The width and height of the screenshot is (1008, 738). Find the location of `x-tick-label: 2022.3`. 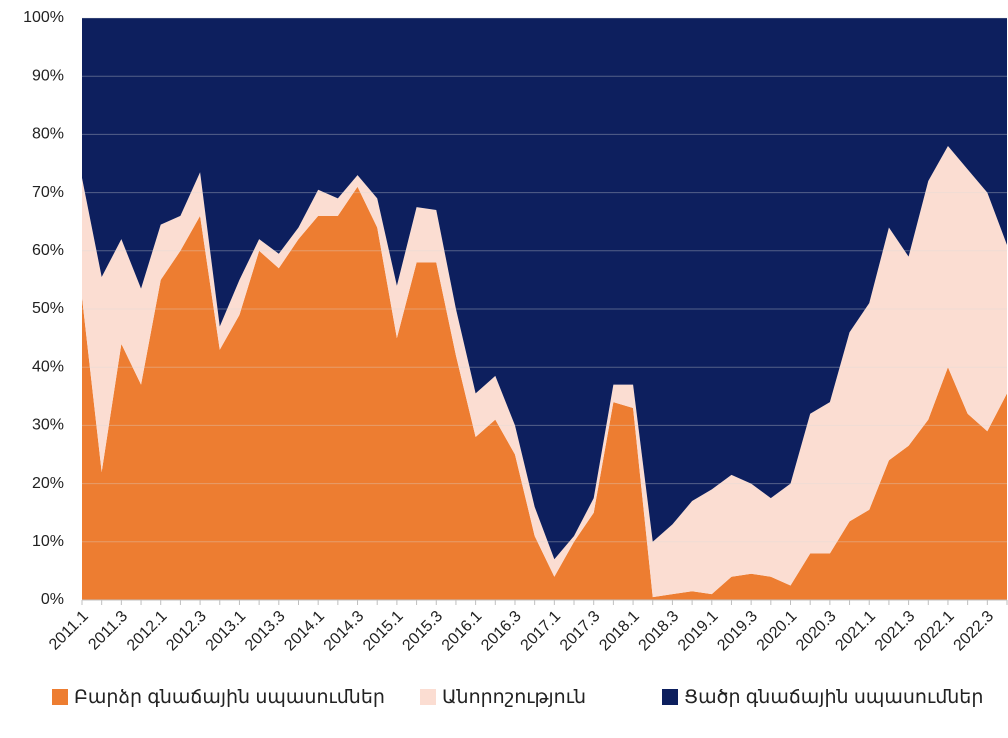

x-tick-label: 2022.3 is located at coordinates (974, 631).